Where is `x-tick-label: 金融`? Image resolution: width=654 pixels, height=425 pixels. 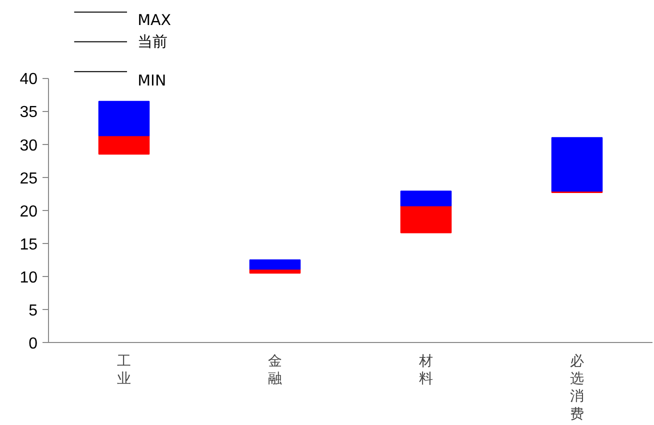 x-tick-label: 金融 is located at coordinates (275, 371).